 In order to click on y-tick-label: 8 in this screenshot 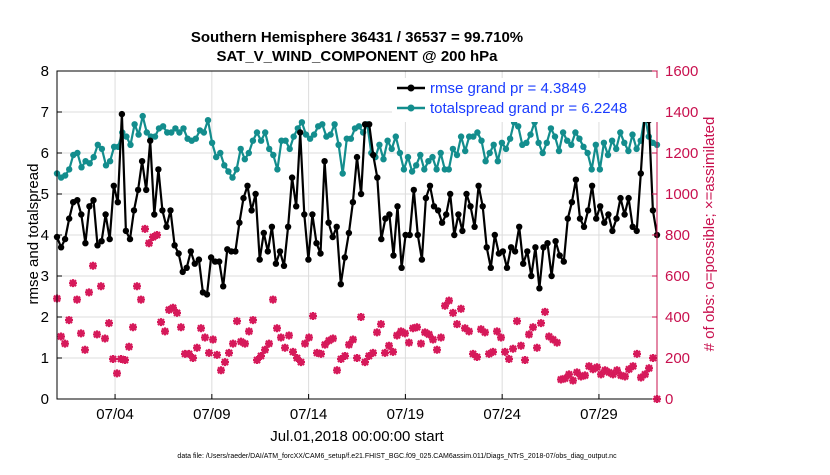, I will do `click(45, 71)`.